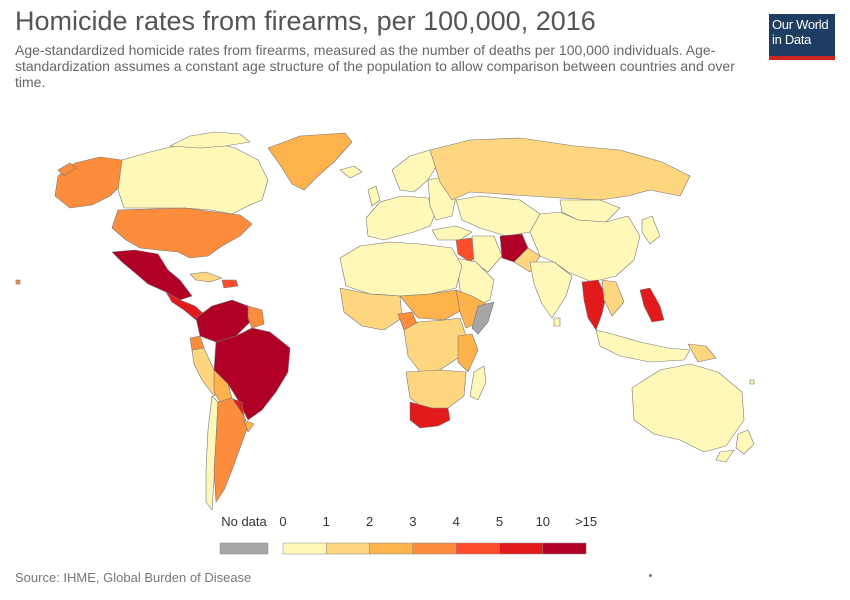  Describe the element at coordinates (369, 521) in the screenshot. I see `legend-tick-2: 2` at that location.